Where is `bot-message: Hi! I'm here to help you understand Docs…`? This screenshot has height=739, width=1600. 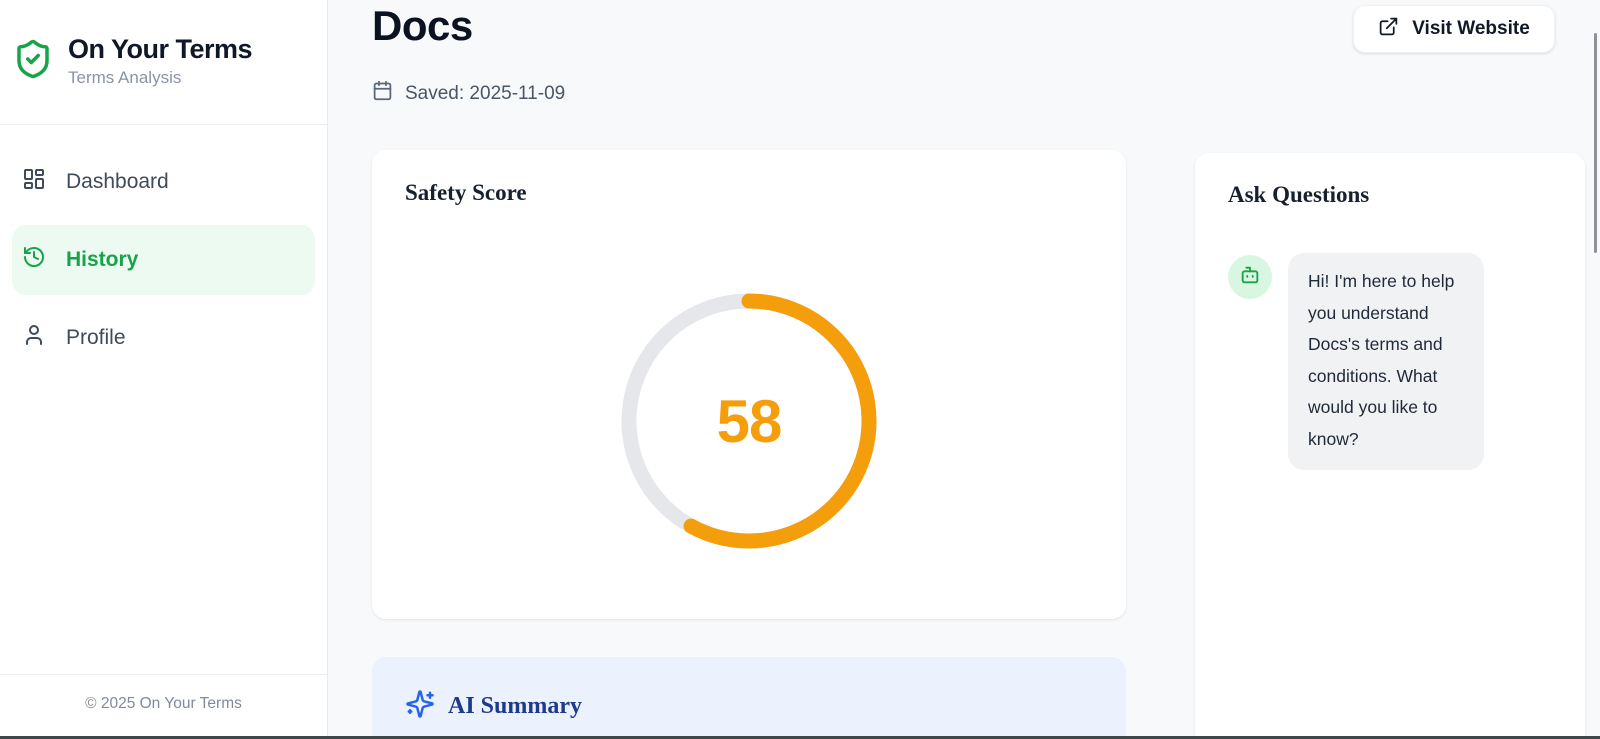 bot-message: Hi! I'm here to help you understand Docs… is located at coordinates (1386, 361).